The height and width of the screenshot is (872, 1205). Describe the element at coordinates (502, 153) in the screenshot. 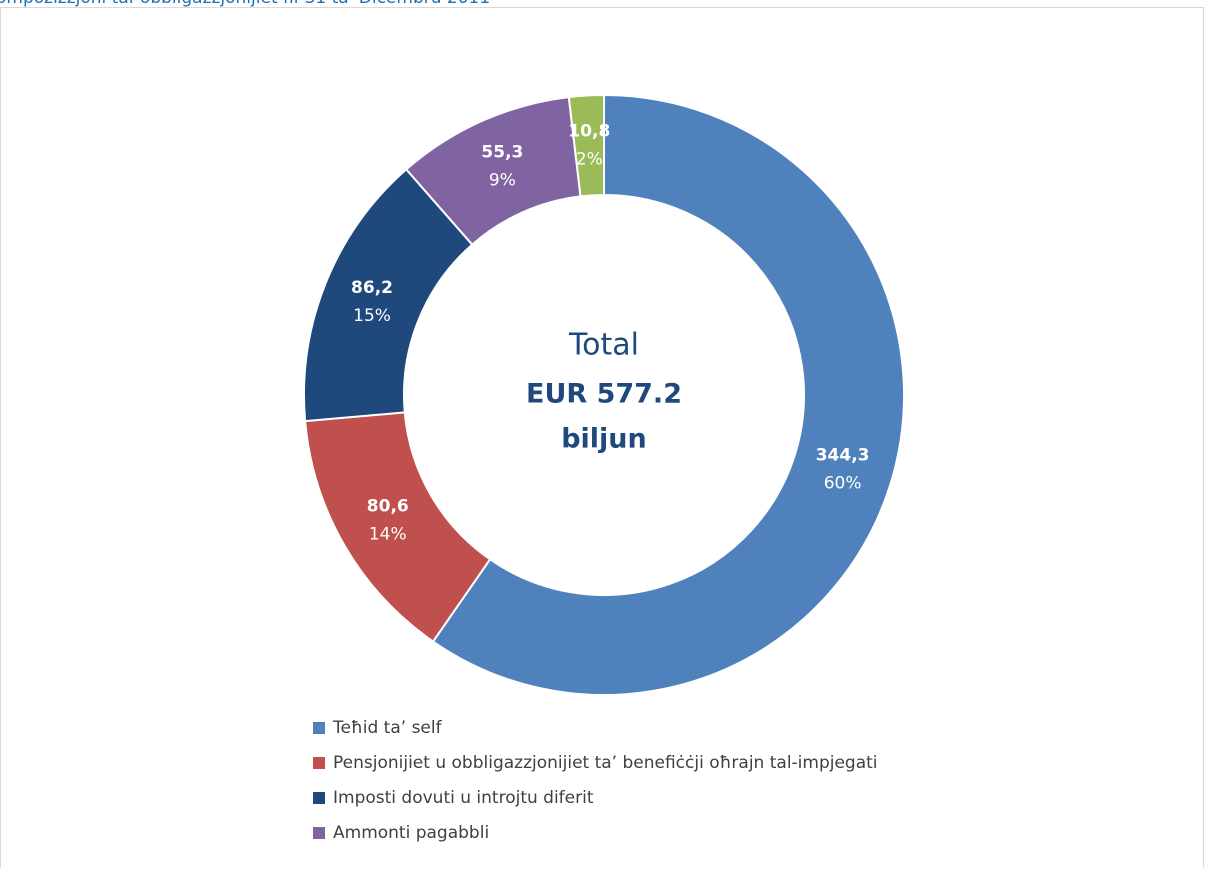

I see `value-label: 55,3` at that location.